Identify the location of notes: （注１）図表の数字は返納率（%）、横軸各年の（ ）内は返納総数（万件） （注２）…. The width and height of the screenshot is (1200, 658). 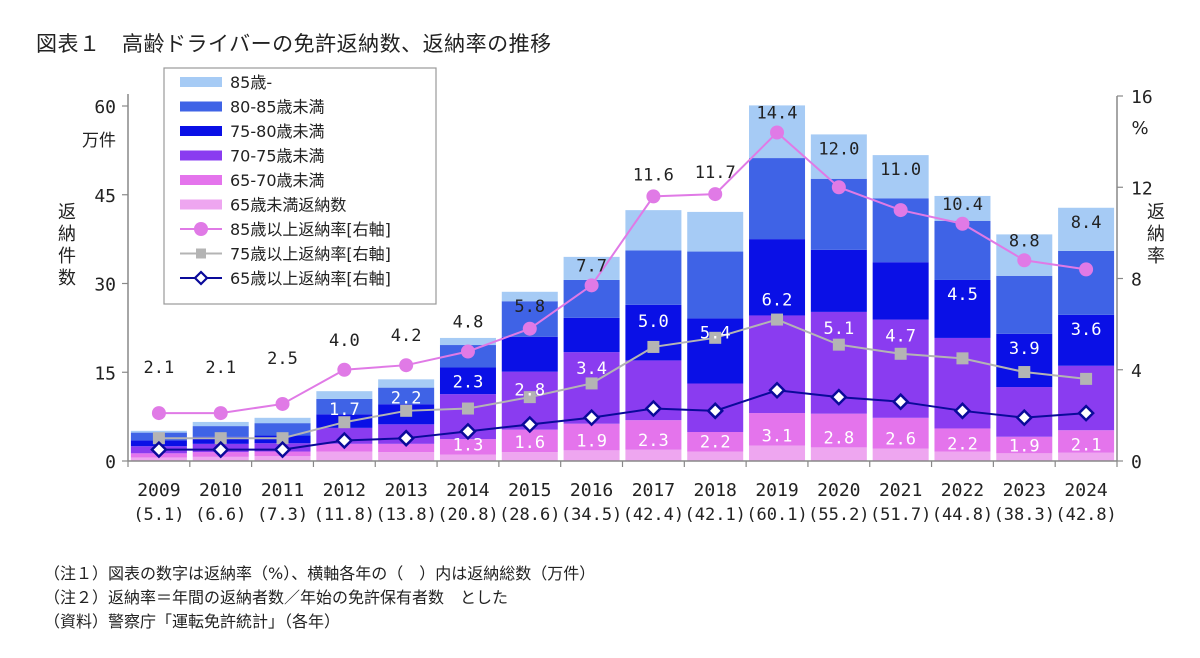
(319, 598).